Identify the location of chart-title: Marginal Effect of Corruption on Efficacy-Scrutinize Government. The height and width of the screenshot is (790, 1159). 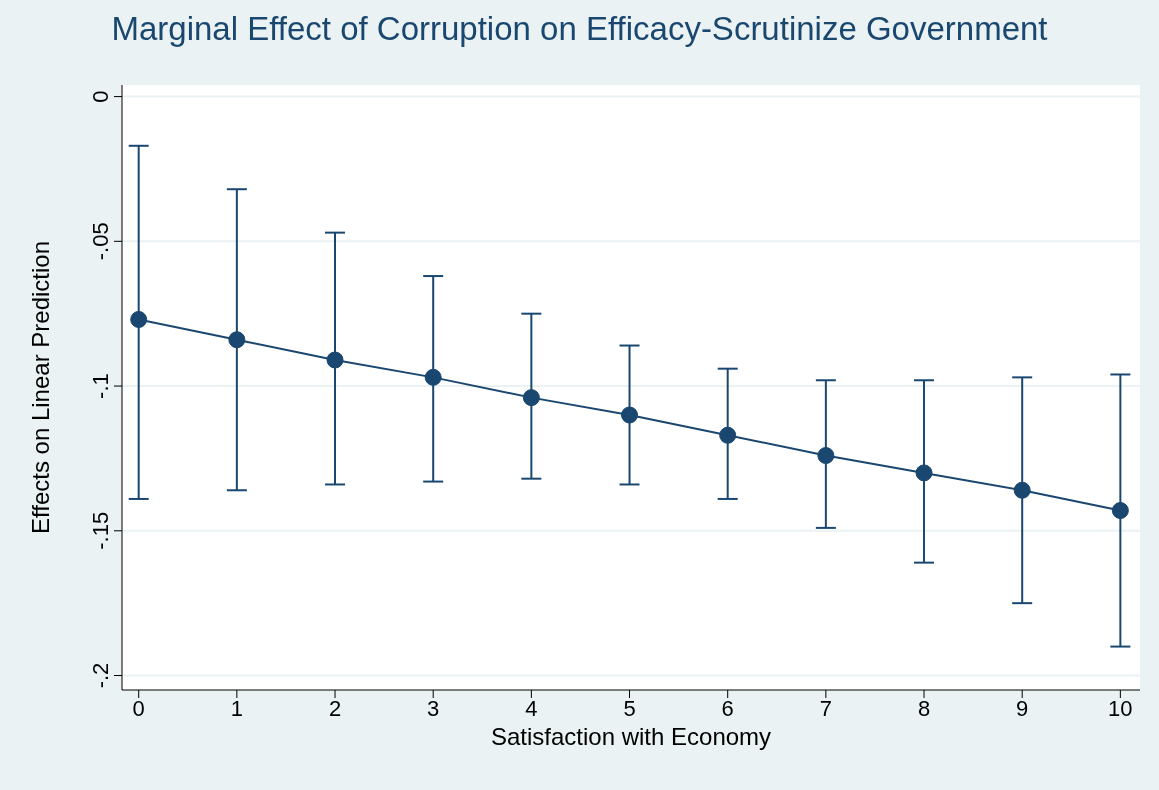
(579, 29).